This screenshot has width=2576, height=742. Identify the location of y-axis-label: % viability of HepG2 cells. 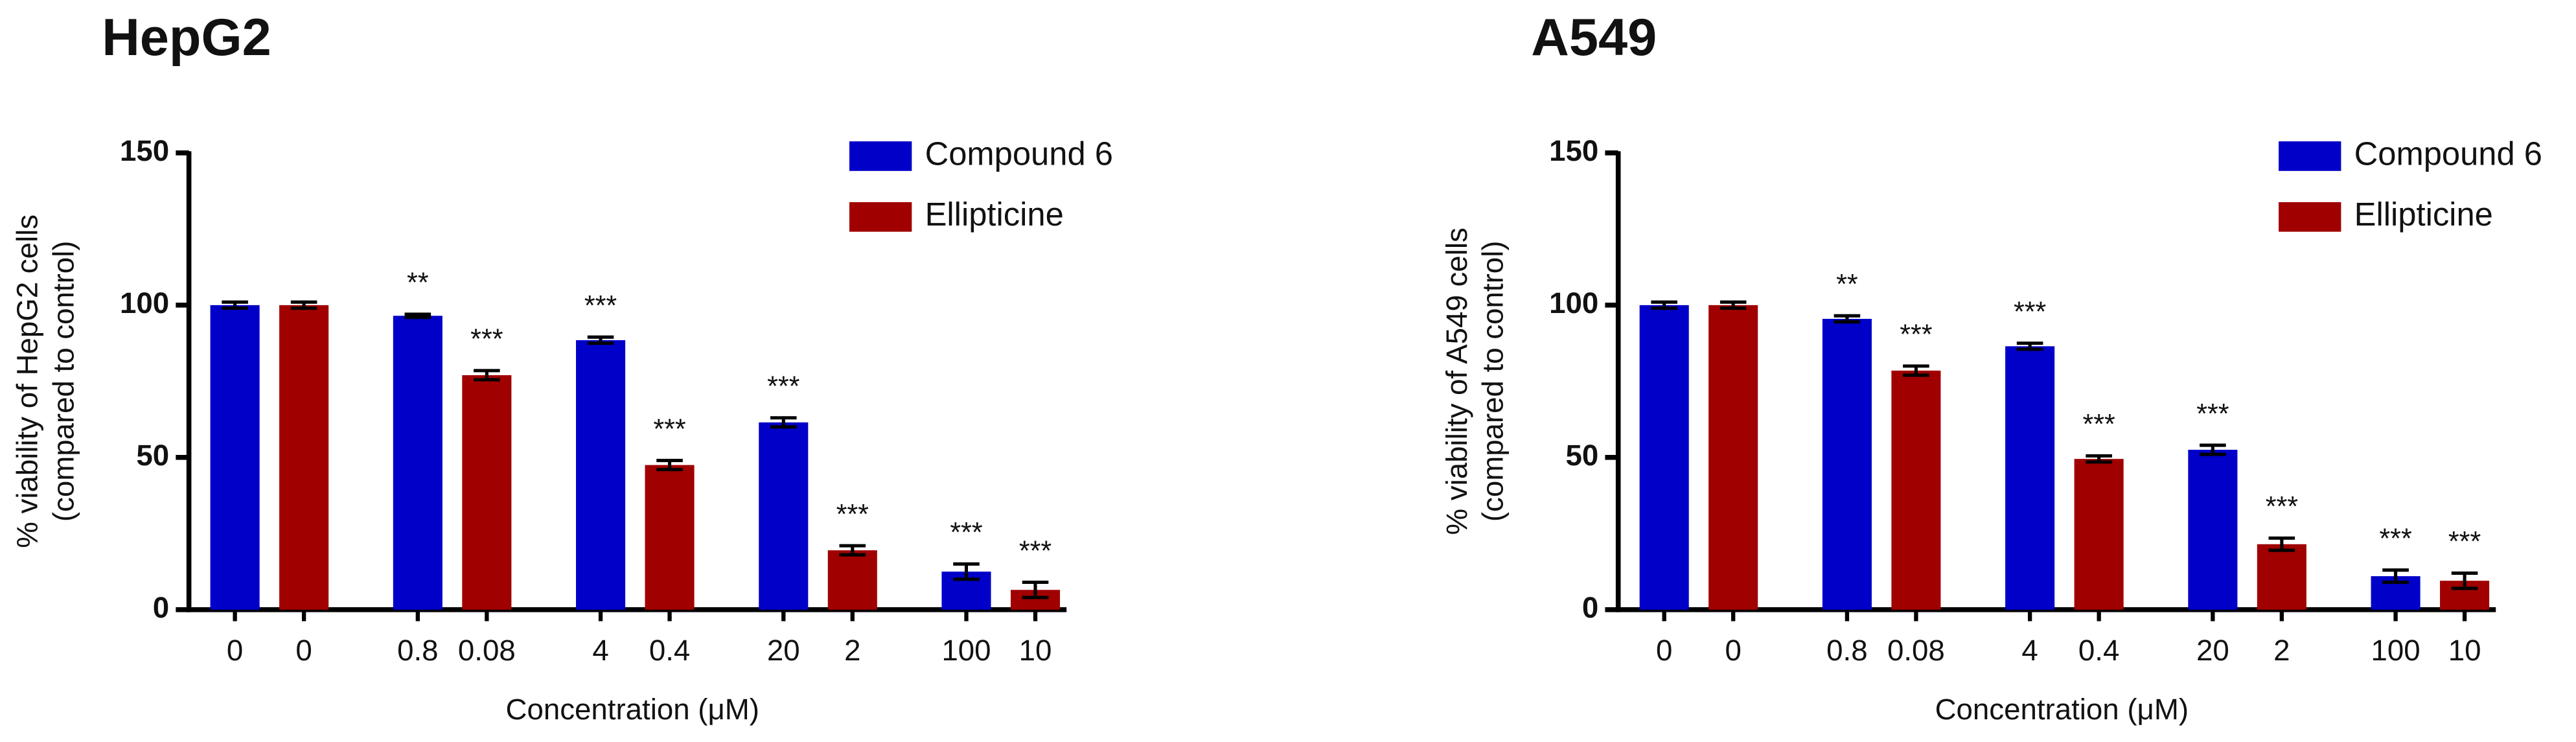
(27, 381).